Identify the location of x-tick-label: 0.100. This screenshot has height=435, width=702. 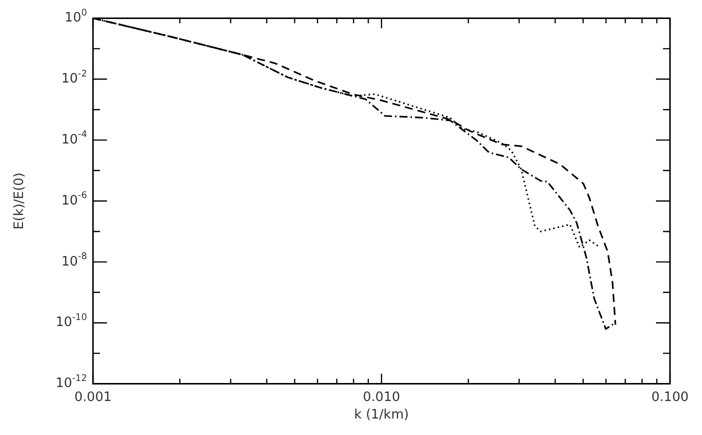
(670, 398).